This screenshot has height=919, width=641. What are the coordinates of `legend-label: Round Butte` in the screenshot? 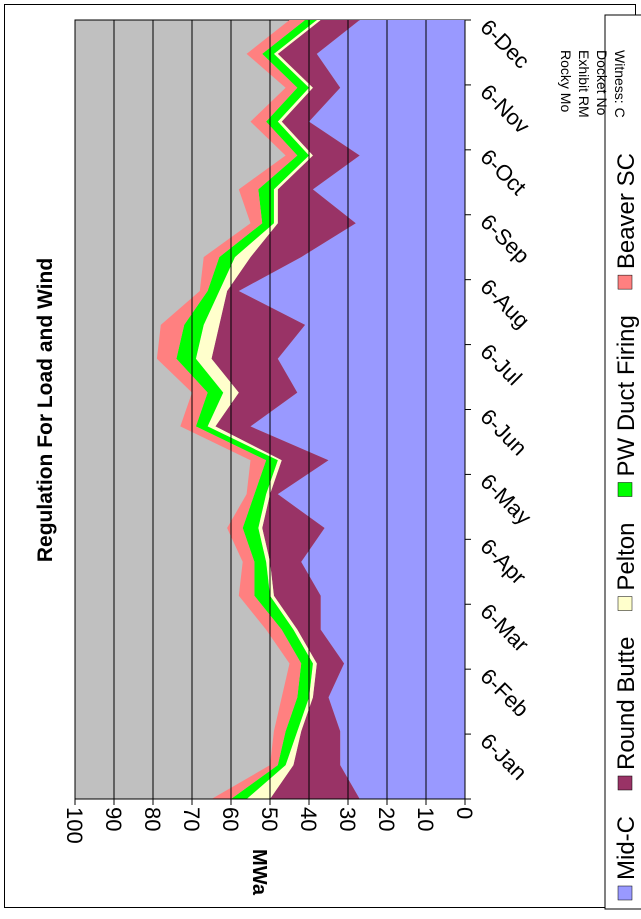 It's located at (626, 703).